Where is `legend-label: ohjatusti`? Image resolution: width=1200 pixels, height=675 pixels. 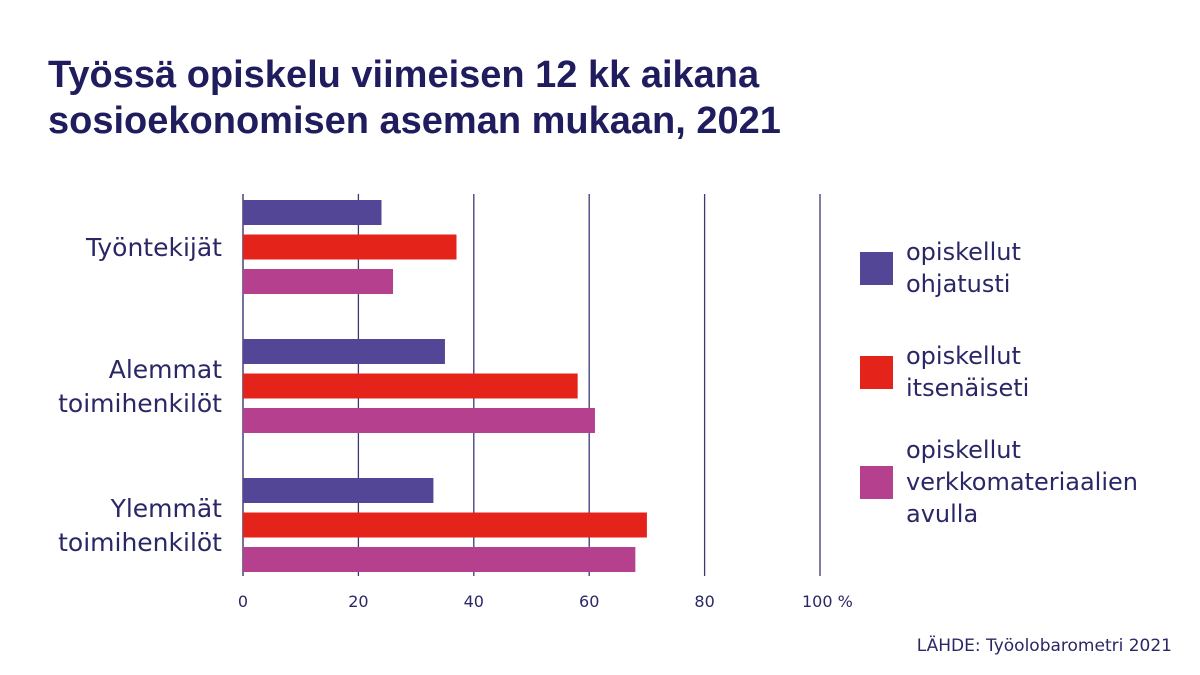
legend-label: ohjatusti is located at coordinates (958, 284).